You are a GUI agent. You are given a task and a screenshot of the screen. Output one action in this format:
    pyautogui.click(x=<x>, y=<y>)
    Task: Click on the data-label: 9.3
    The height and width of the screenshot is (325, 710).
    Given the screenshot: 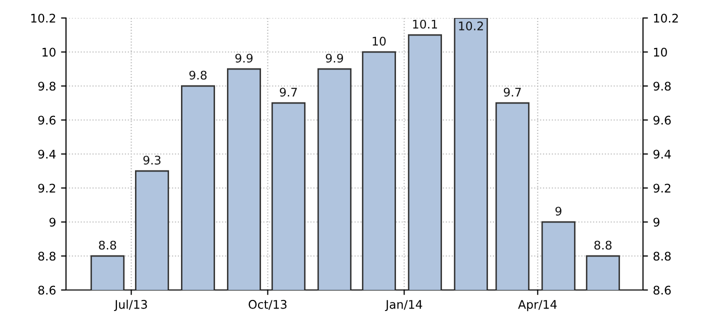 What is the action you would take?
    pyautogui.click(x=151, y=160)
    